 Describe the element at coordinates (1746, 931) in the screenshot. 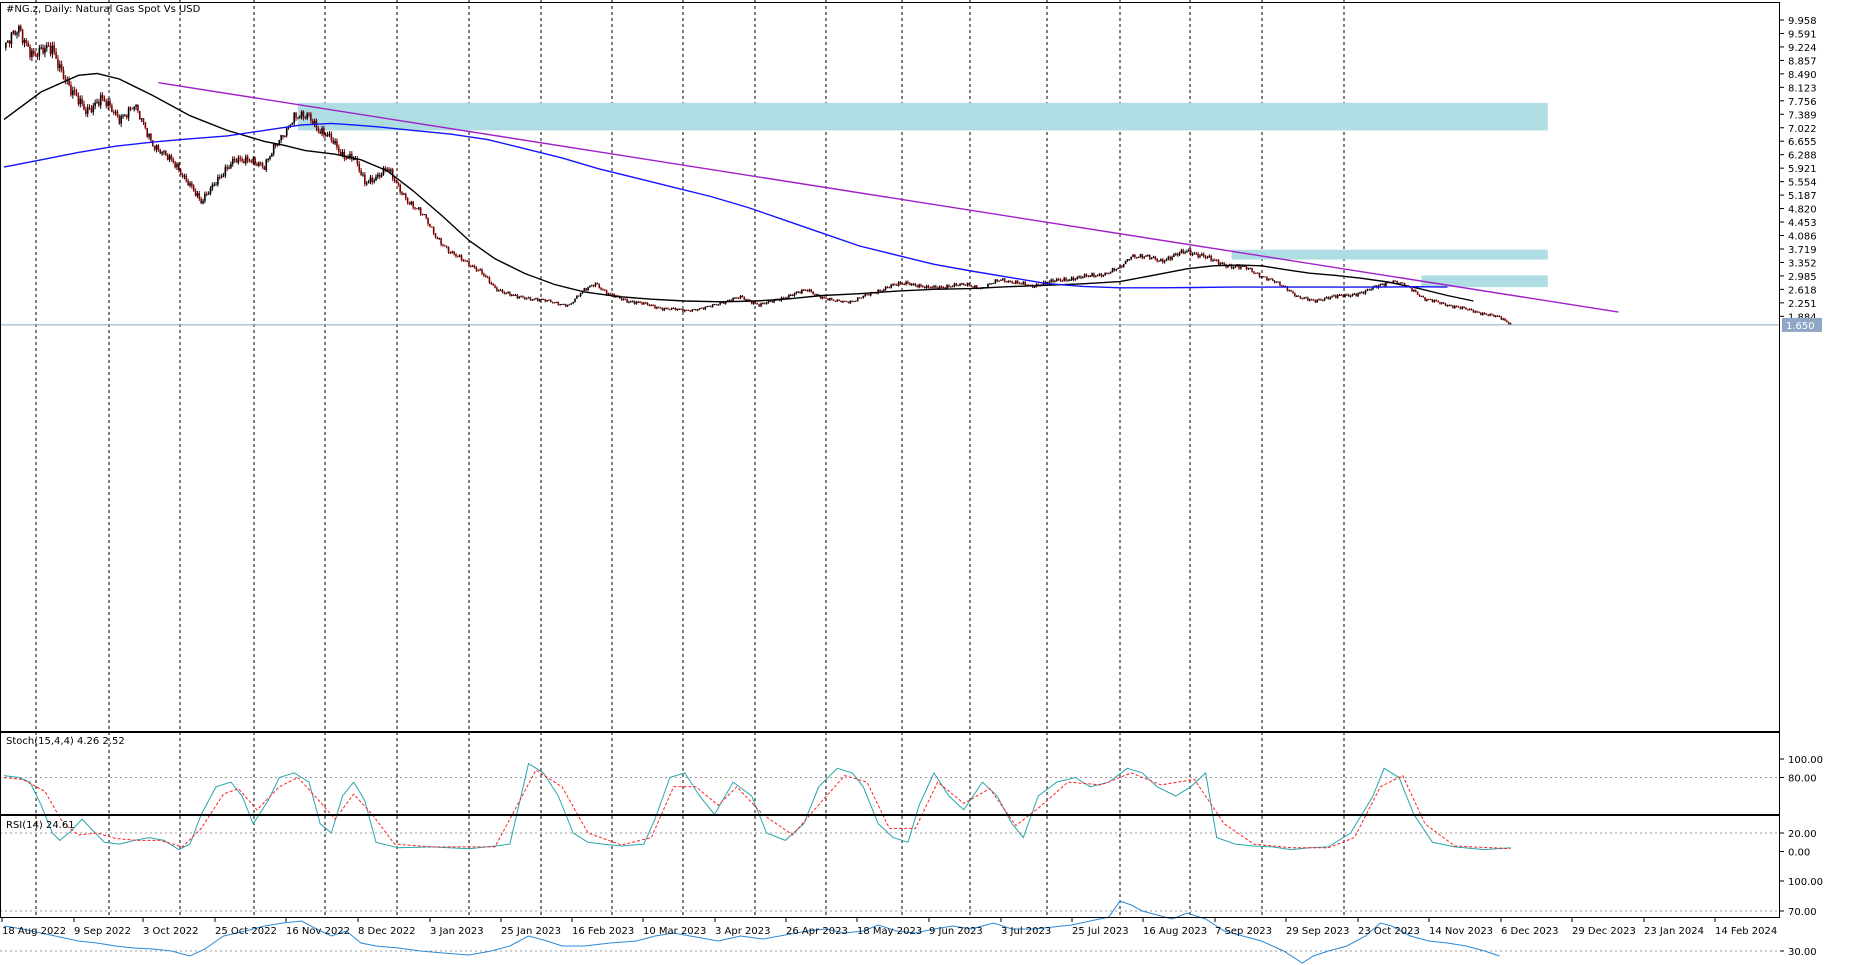

I see `date-tick-label: 14 Feb 2024` at that location.